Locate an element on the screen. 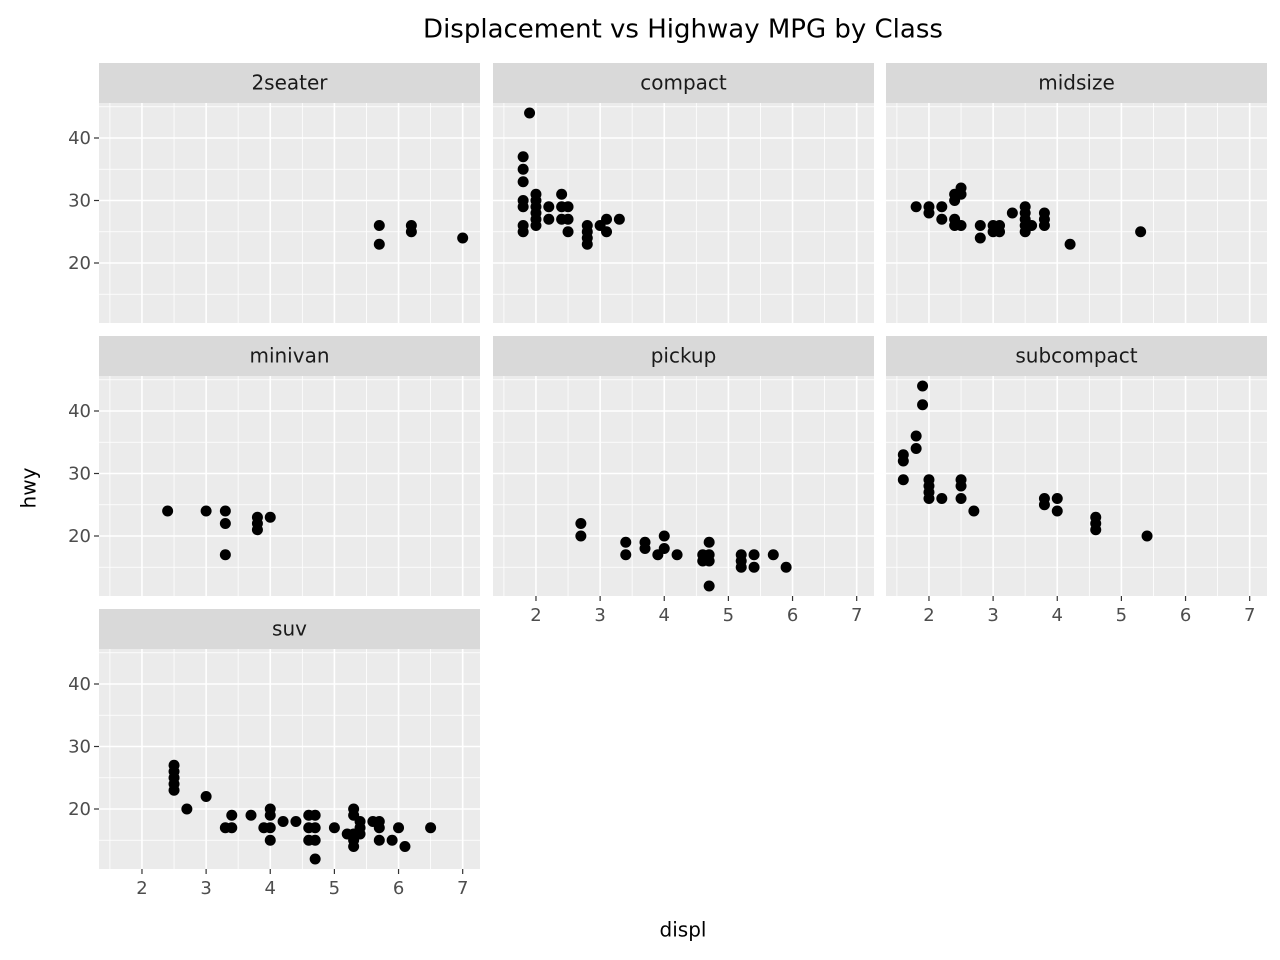 This screenshot has height=960, width=1280. strip-label: subcompact is located at coordinates (1076, 356).